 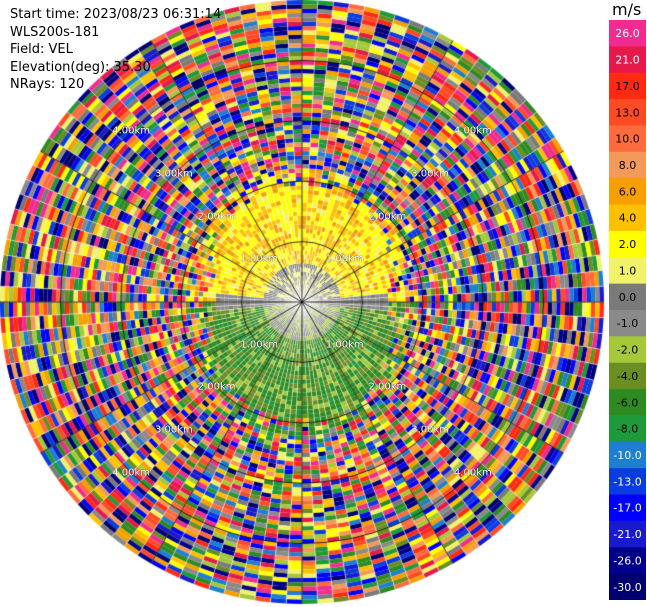 I want to click on colorbar-tick-label: 8.0, so click(x=628, y=165).